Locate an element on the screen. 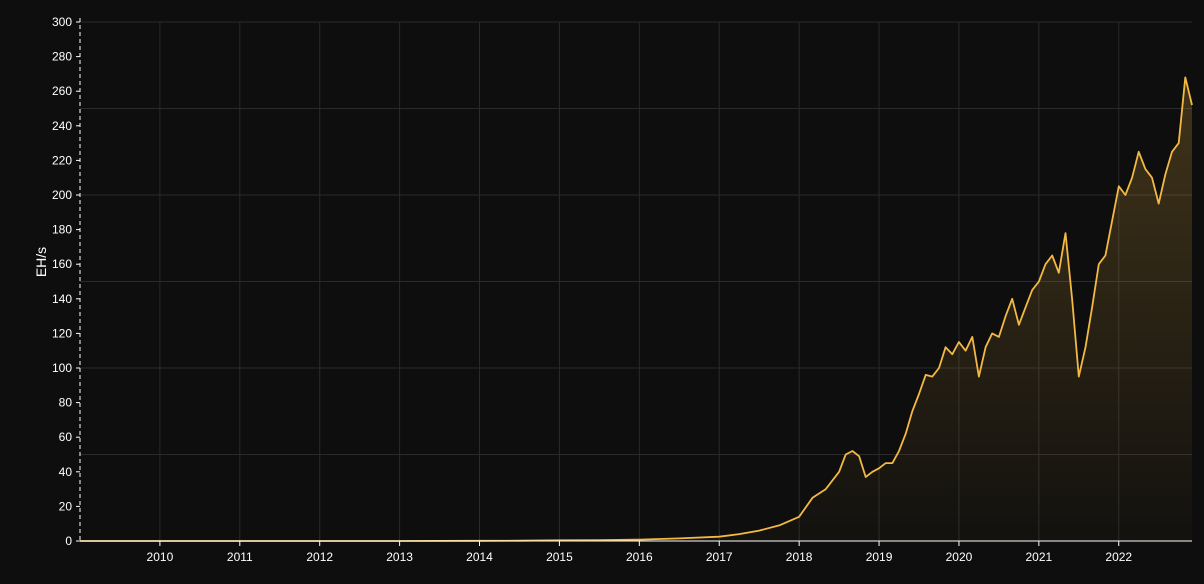 This screenshot has height=584, width=1204. x-tick-label: 2017 is located at coordinates (719, 557).